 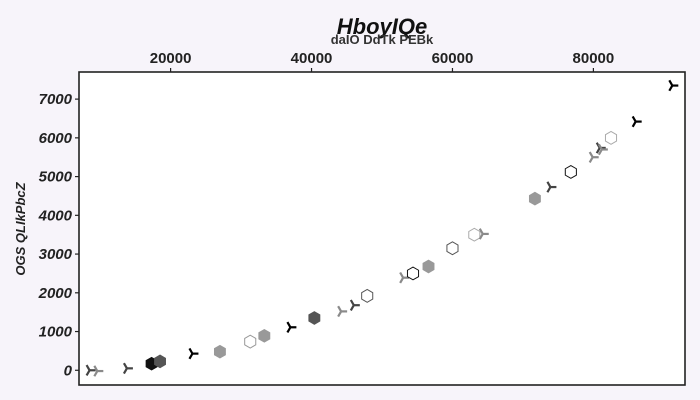 I want to click on y-tick-label: 0, so click(x=68, y=370).